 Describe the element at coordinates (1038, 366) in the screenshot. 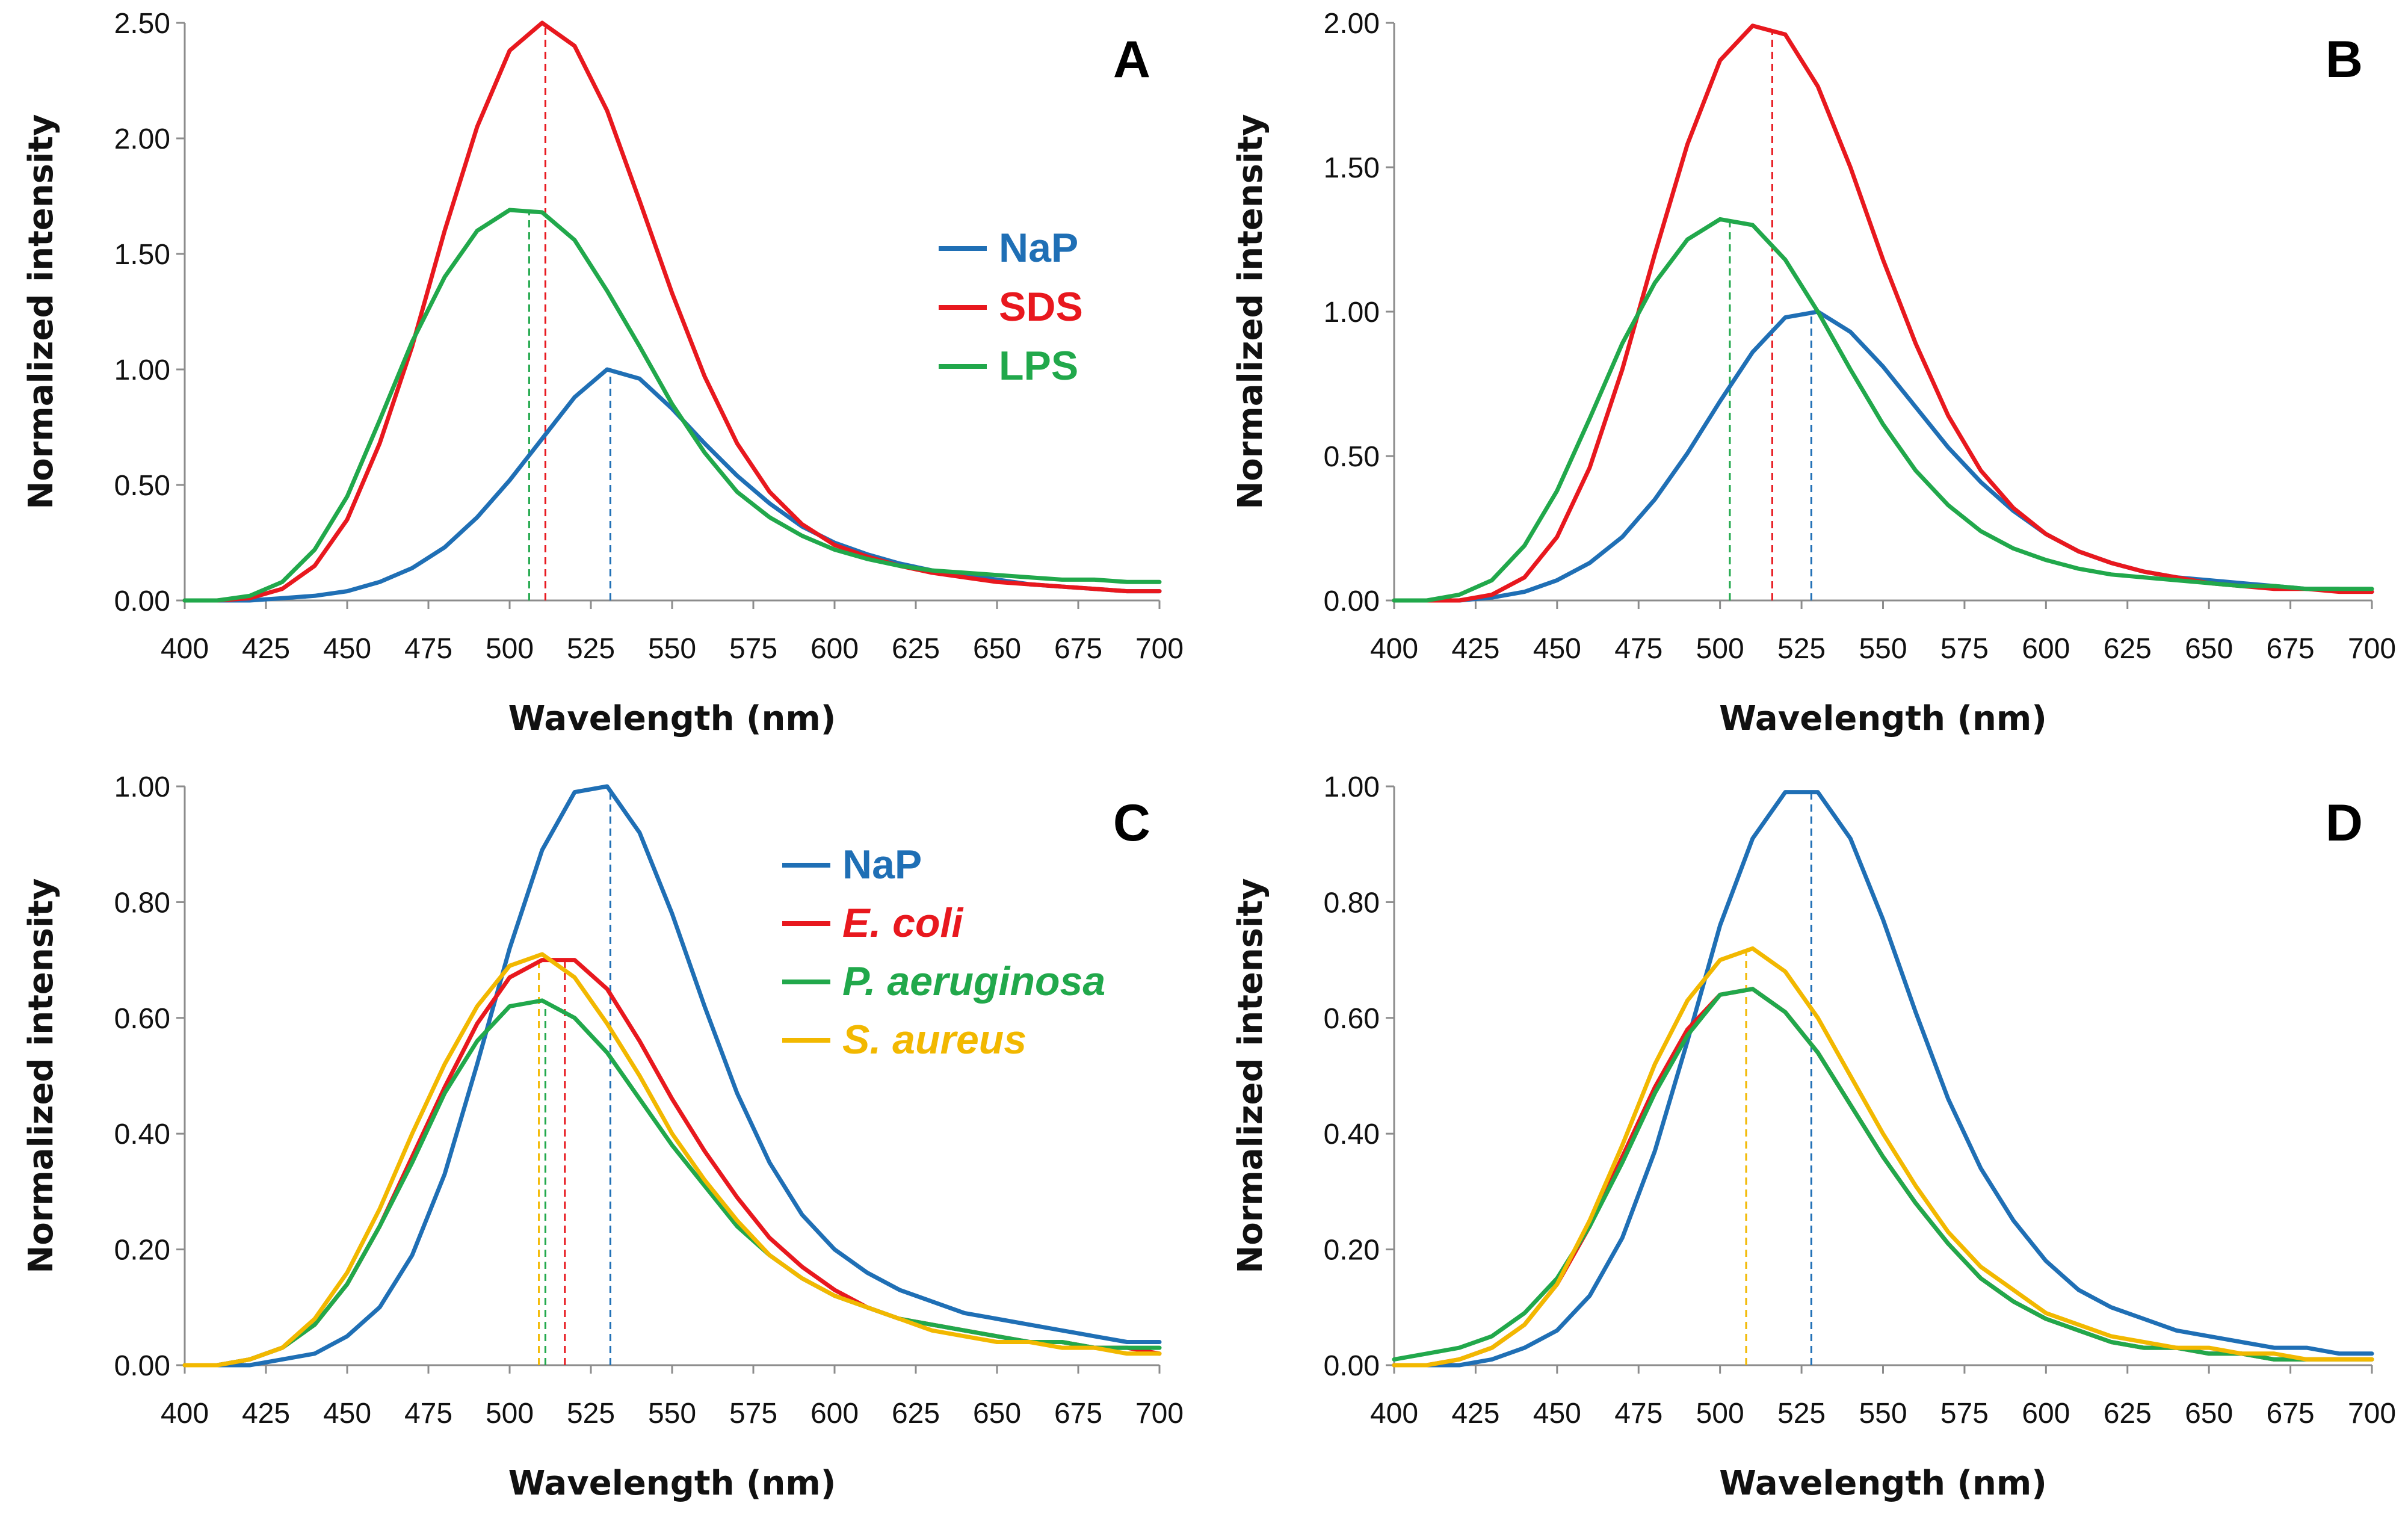

I see `legend-label: LPS` at that location.